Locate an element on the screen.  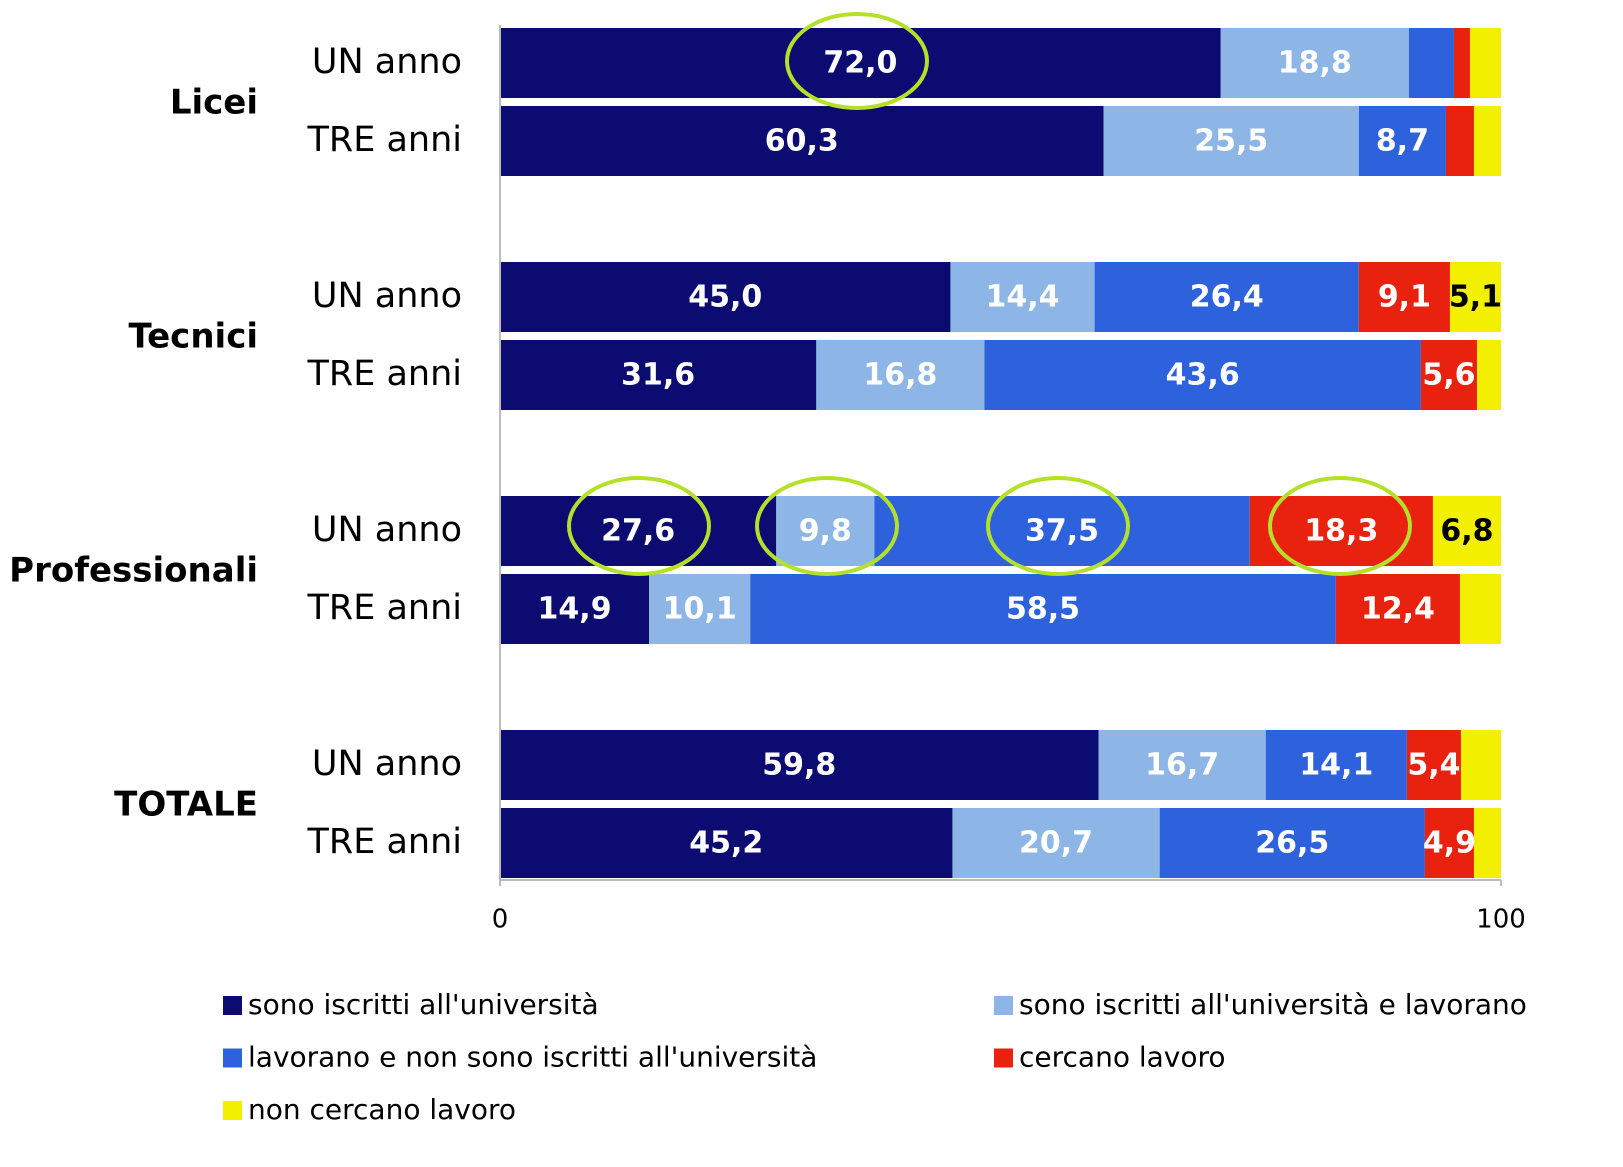
data-label: 26,5 is located at coordinates (1292, 843).